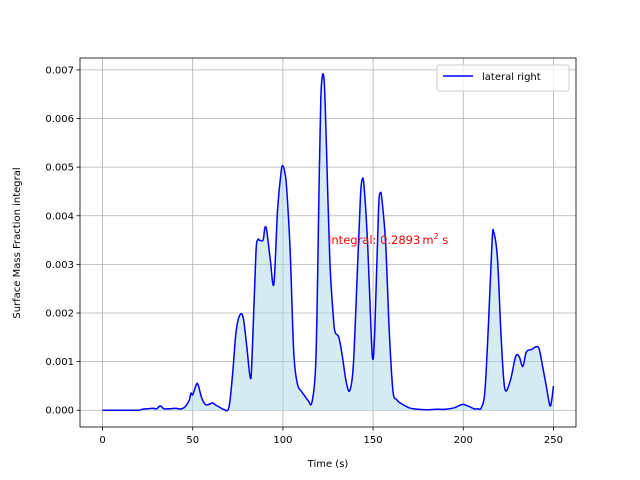  I want to click on y-tick-label: 0.000, so click(59, 411).